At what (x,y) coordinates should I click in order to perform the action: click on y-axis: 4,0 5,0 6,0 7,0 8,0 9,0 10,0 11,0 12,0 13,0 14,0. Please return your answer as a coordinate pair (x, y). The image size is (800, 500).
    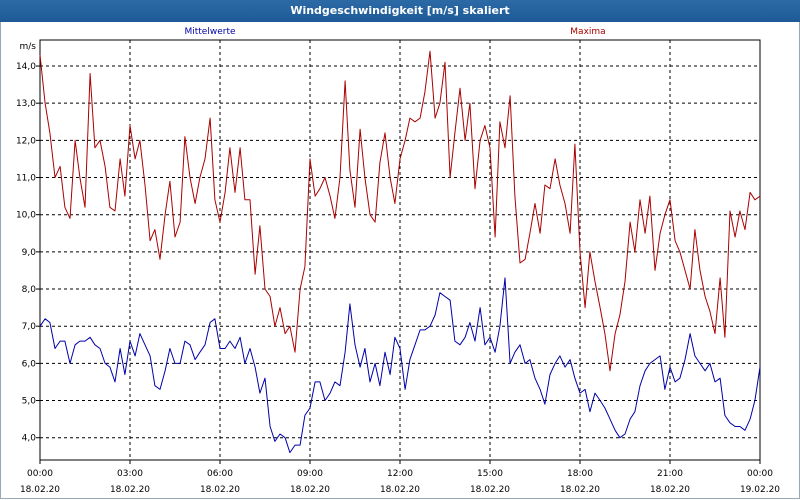
    Looking at the image, I should click on (28, 253).